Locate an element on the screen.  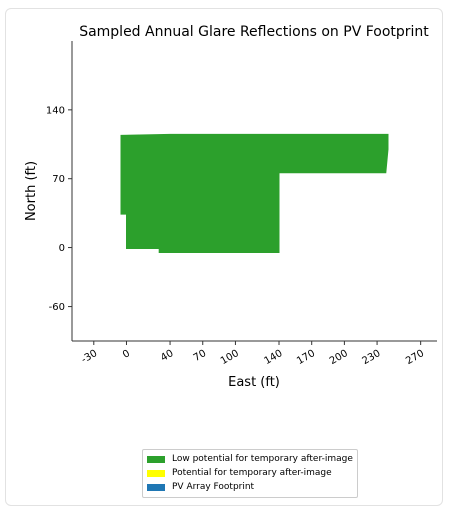
x-tick-label: 230 is located at coordinates (372, 357).